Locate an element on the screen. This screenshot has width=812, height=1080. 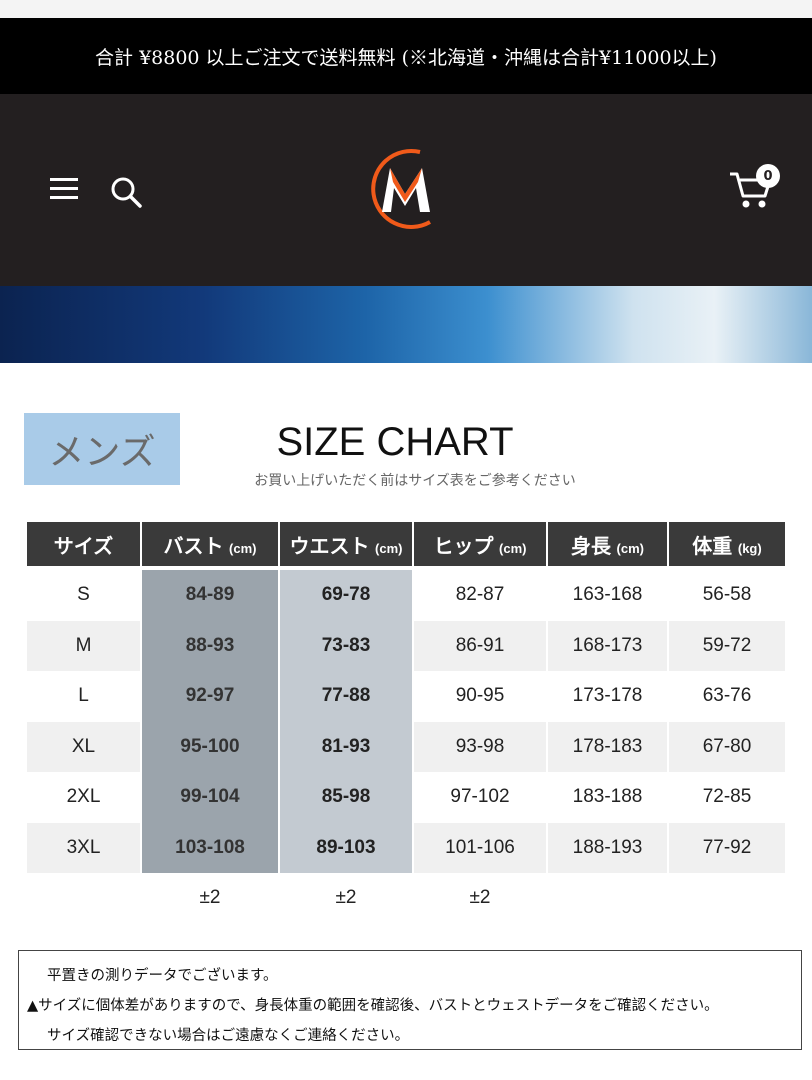
note-line: 平置きの測りデータでございます。 is located at coordinates (162, 976).